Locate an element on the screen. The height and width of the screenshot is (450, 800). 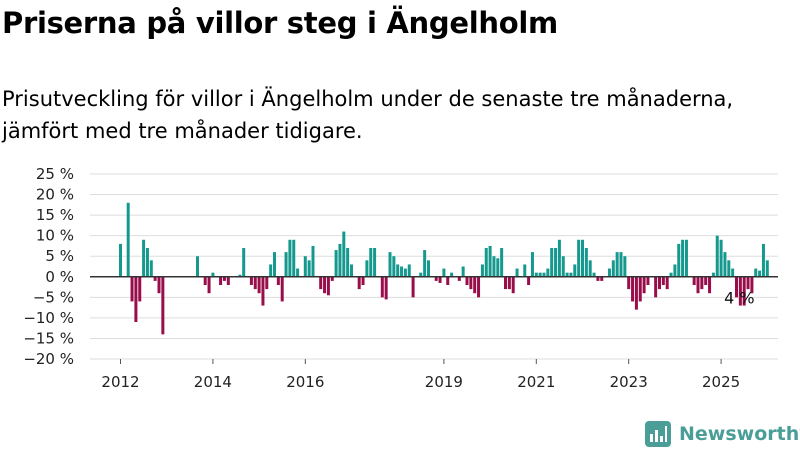
brand-logo: Newsworthy is located at coordinates (722, 434).